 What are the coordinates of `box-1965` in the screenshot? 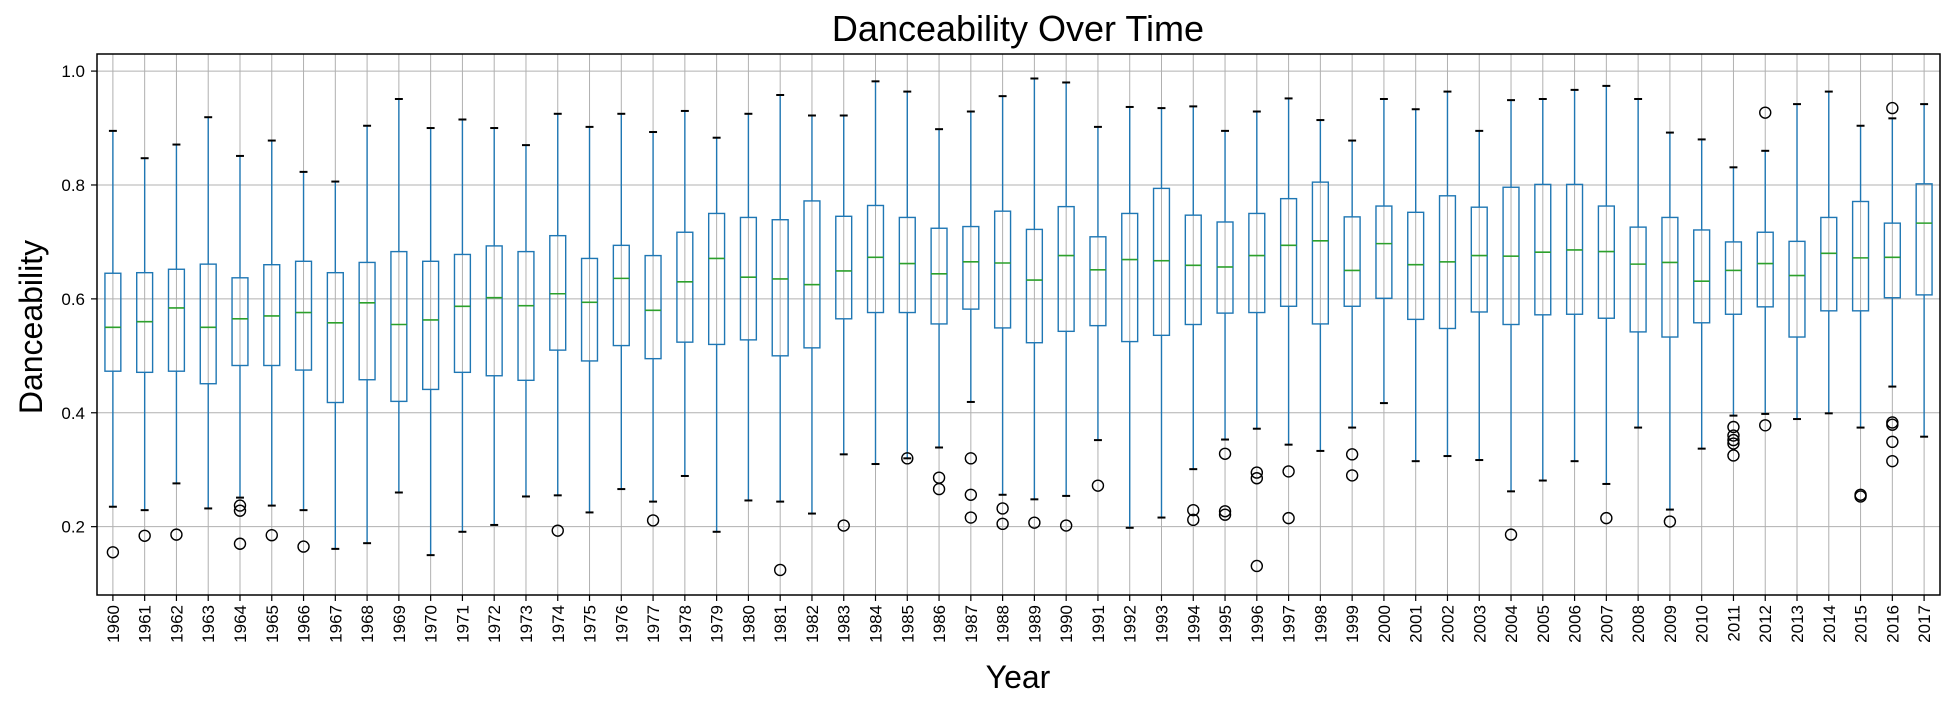 It's located at (272, 340).